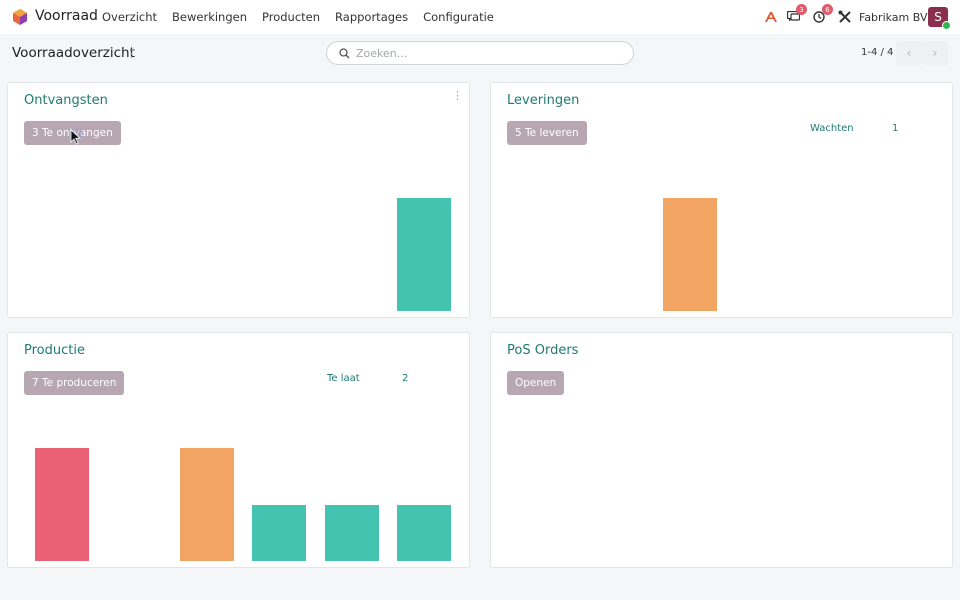  What do you see at coordinates (486, 53) in the screenshot?
I see `search-input` at bounding box center [486, 53].